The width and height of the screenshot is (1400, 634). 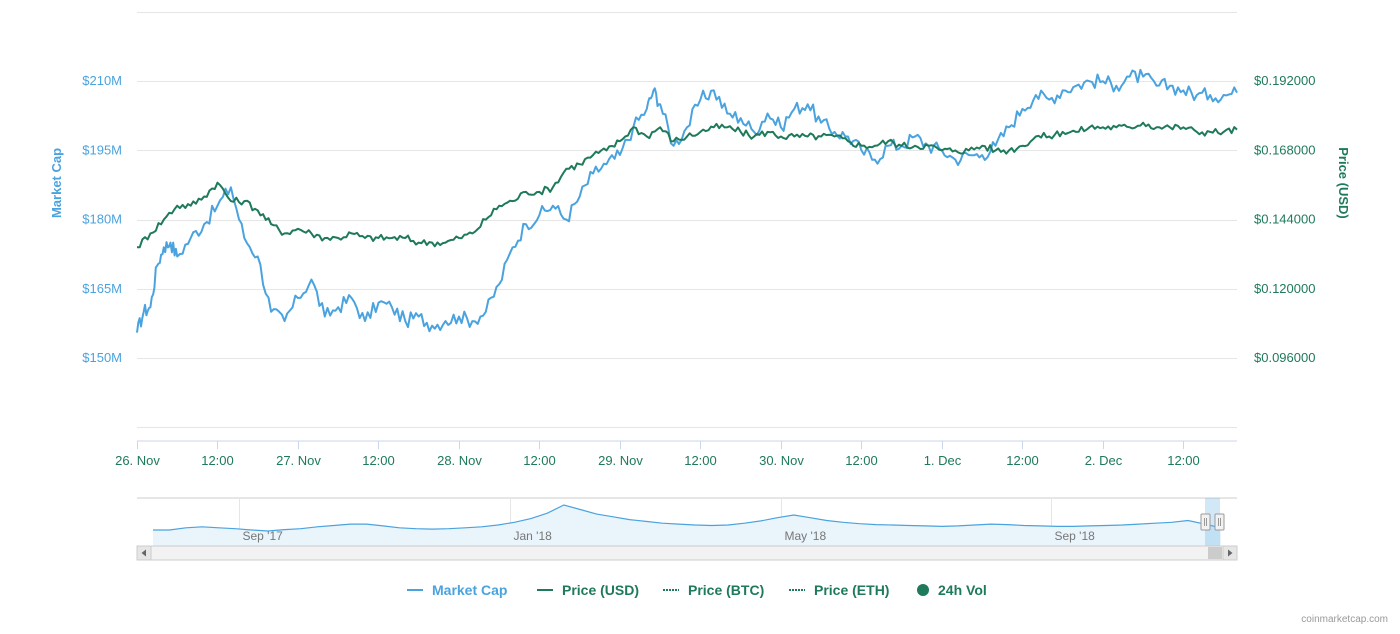 I want to click on left-tick-label: $195M, so click(x=102, y=149).